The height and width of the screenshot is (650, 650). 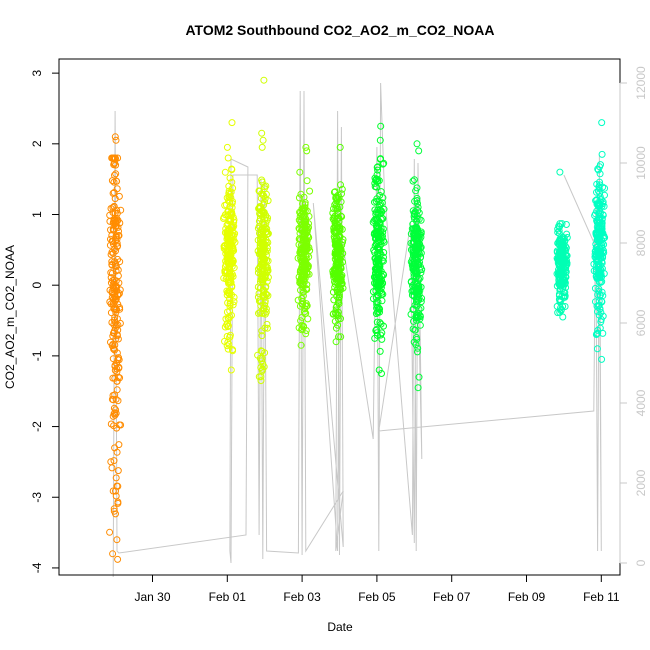 I want to click on series-flight-8b, so click(x=599, y=241).